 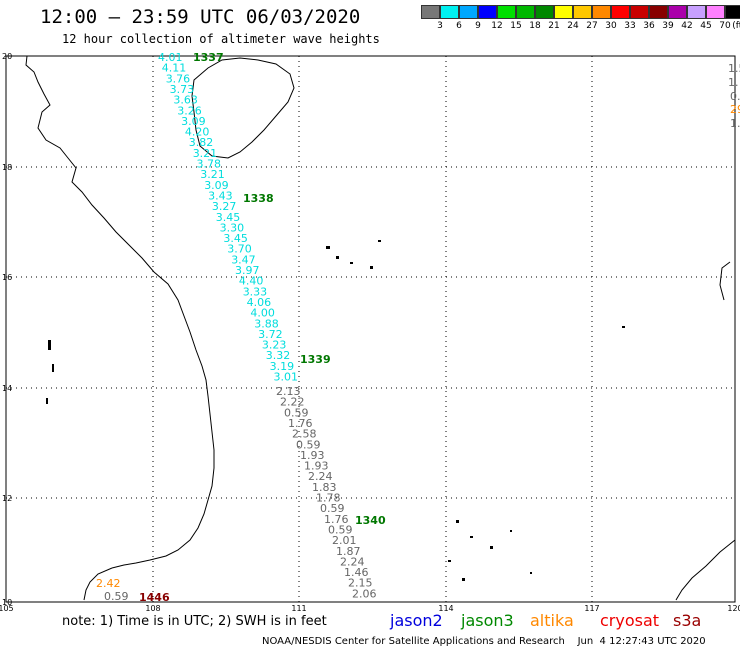 I want to click on palawan-coastline, so click(x=705, y=570).